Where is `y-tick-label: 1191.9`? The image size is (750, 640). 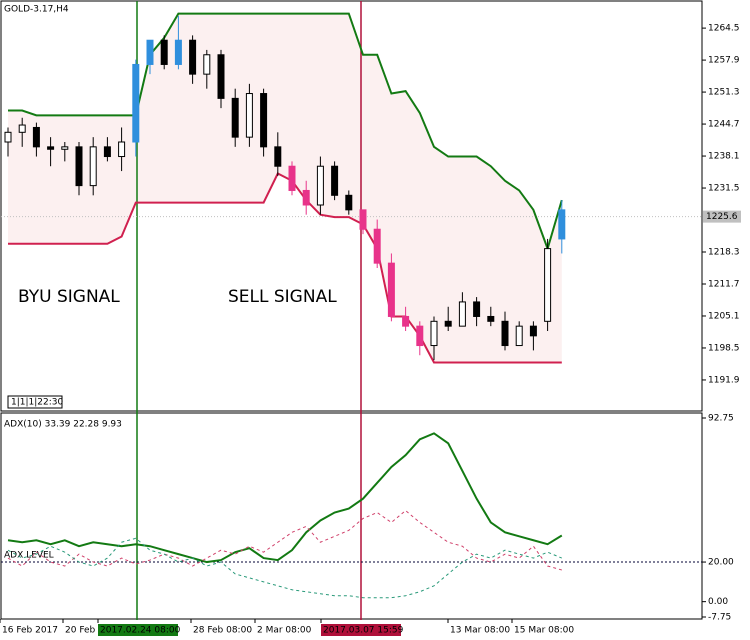 y-tick-label: 1191.9 is located at coordinates (724, 380).